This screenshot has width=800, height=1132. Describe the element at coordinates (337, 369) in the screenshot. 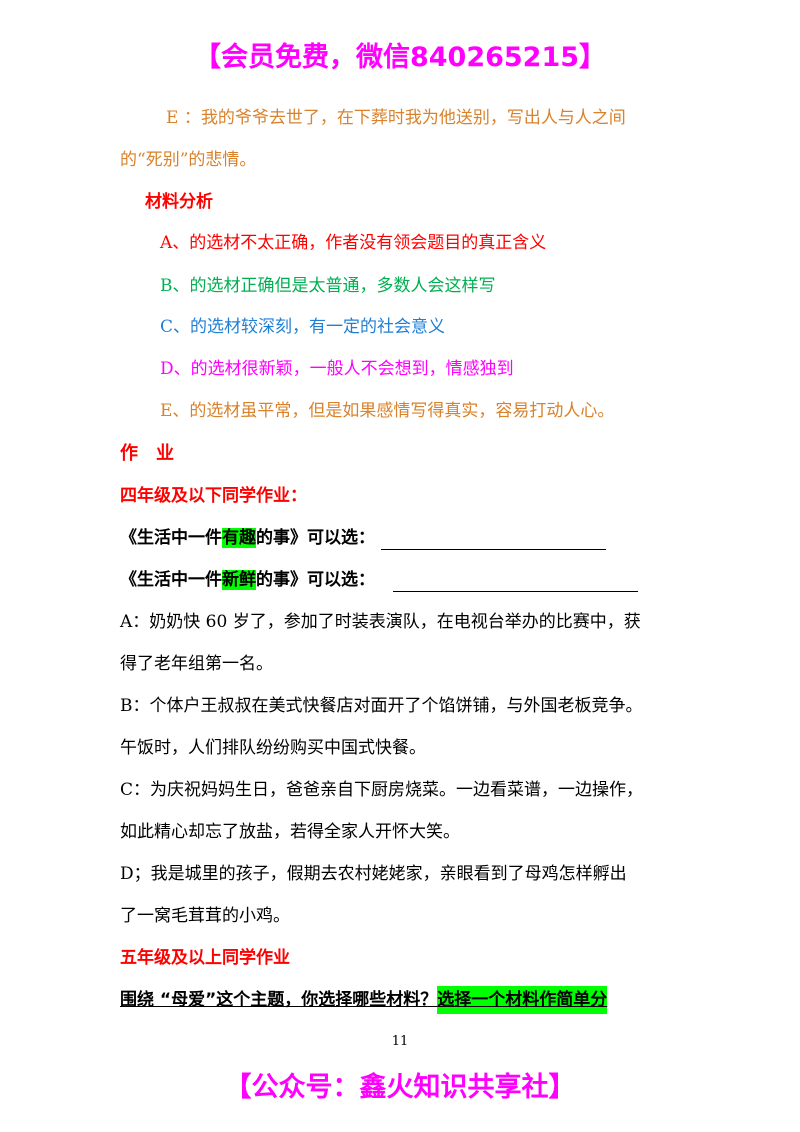

I see `analysis-item-d: D、的选材很新颖，一般人不会想到，情感独到` at that location.